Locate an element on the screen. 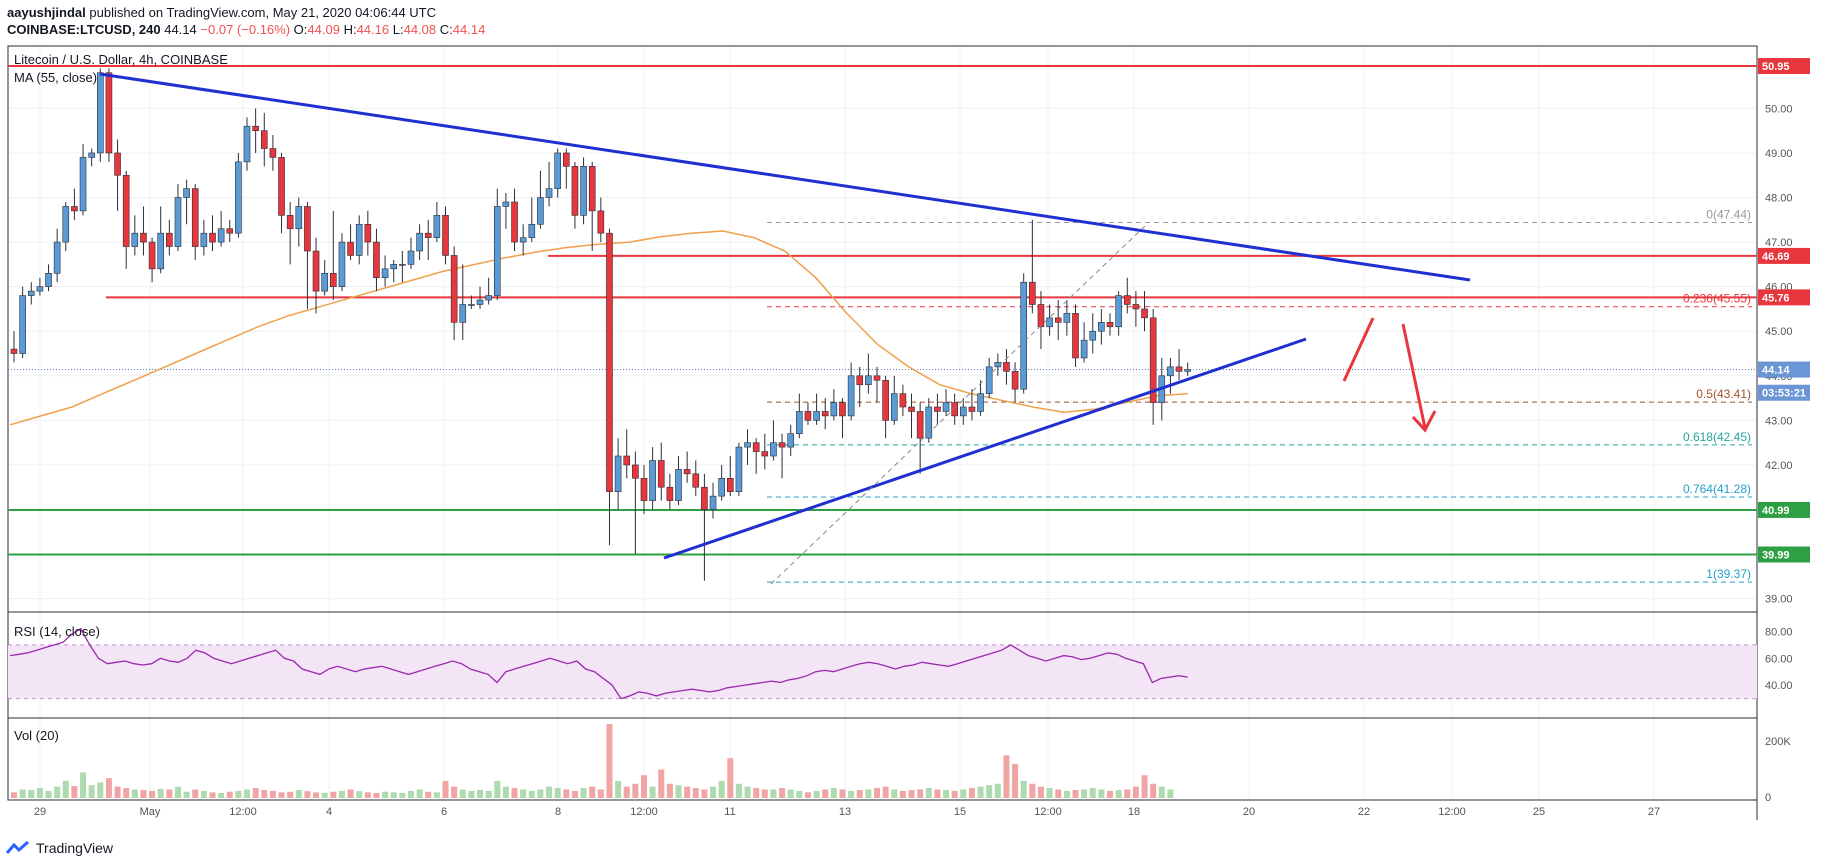 Image resolution: width=1828 pixels, height=868 pixels. fib-level-label: 0.5(43.41) is located at coordinates (1723, 394).